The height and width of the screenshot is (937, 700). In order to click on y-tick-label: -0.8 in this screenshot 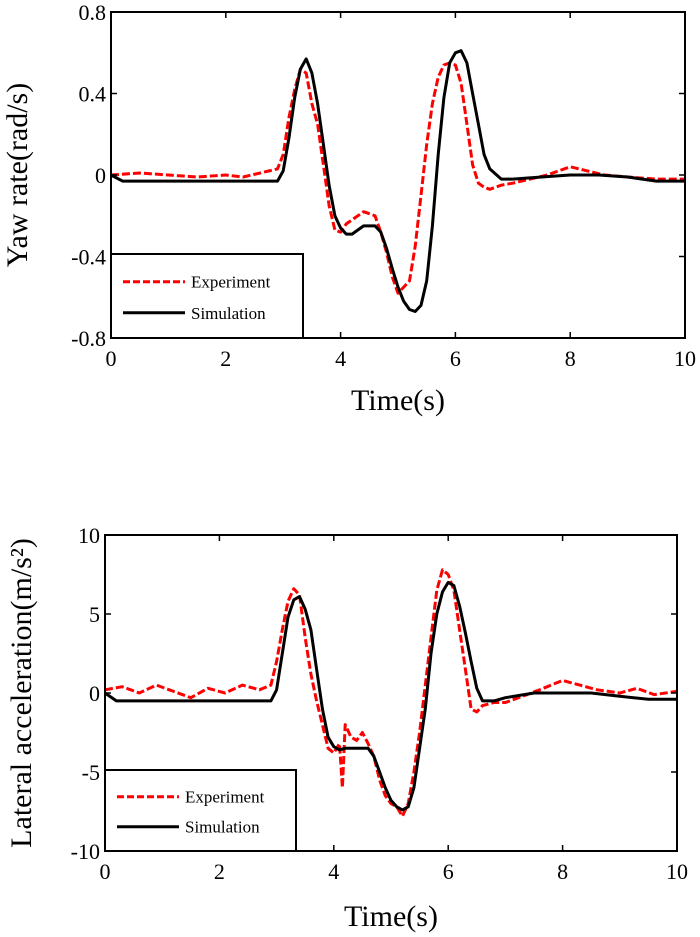, I will do `click(88, 338)`.